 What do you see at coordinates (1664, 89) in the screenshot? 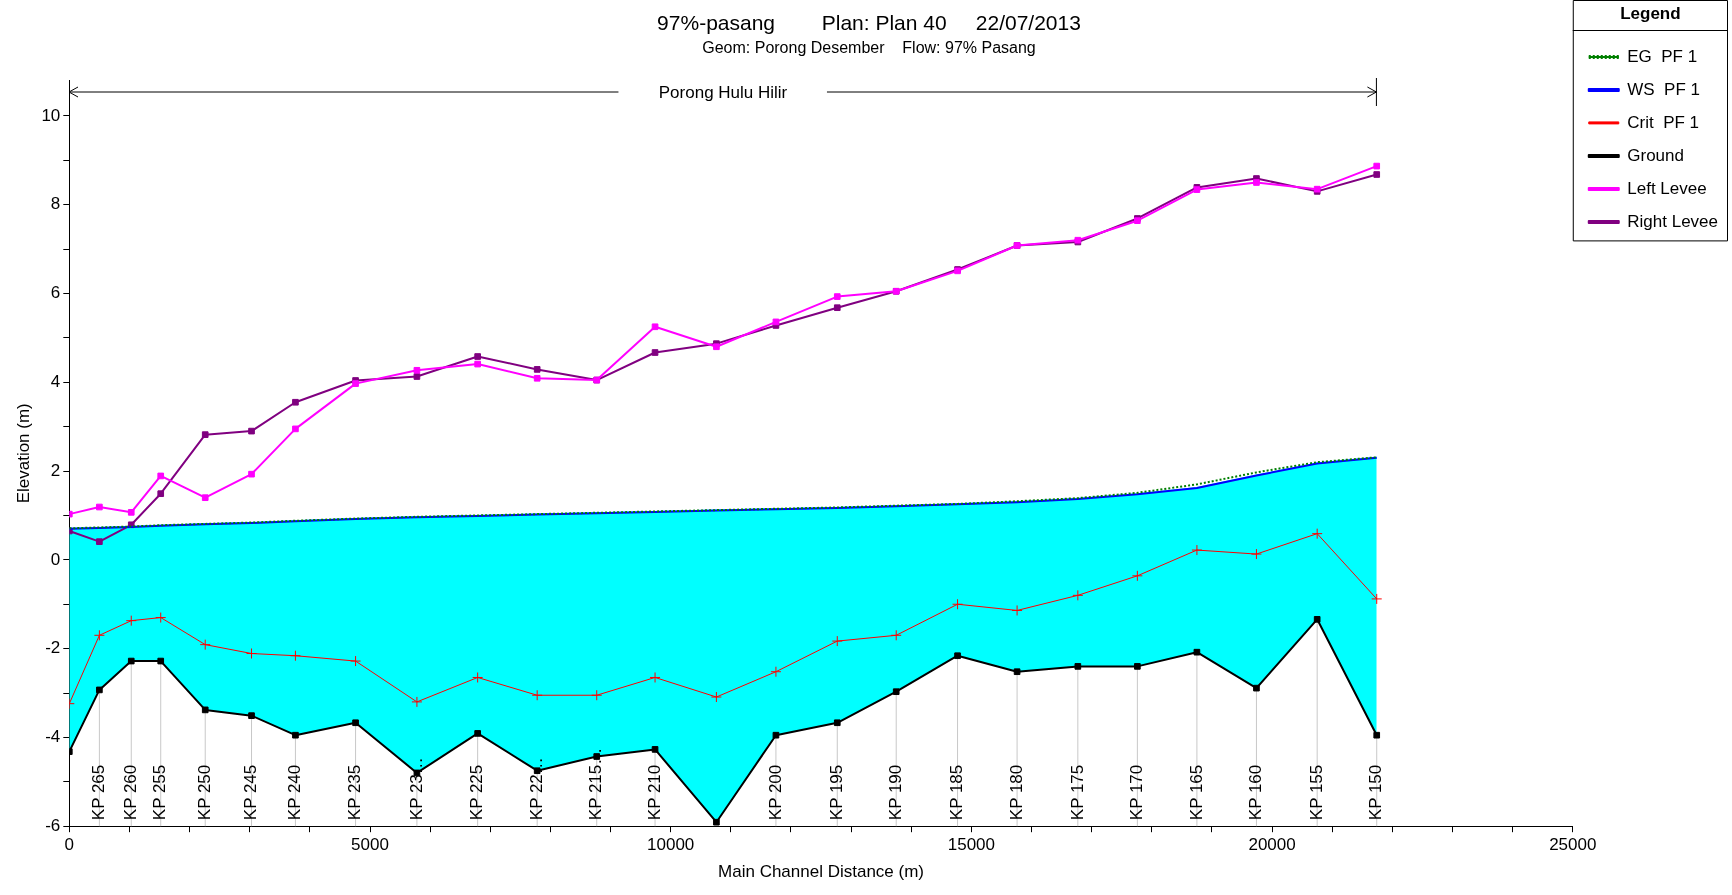
I see `legend-label: WS PF 1` at bounding box center [1664, 89].